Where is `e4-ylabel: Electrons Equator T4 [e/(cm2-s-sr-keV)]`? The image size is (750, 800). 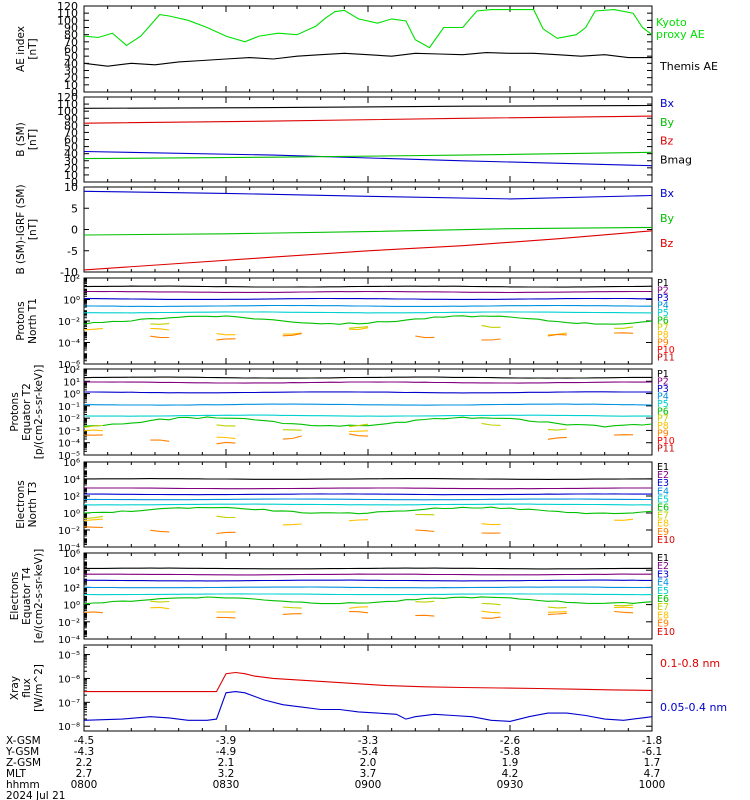
e4-ylabel: Electrons Equator T4 [e/(cm2-s-sr-keV)] is located at coordinates (27, 596).